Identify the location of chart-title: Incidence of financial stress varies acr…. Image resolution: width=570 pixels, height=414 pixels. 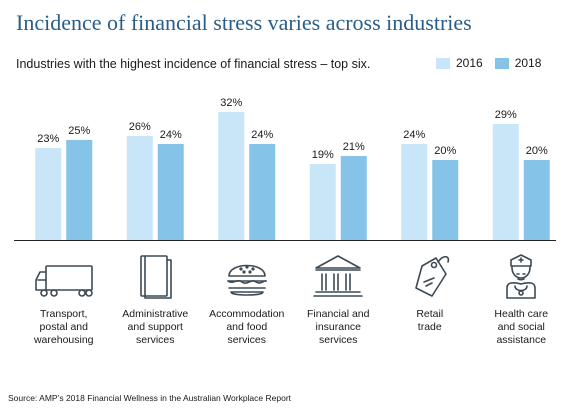
(244, 22).